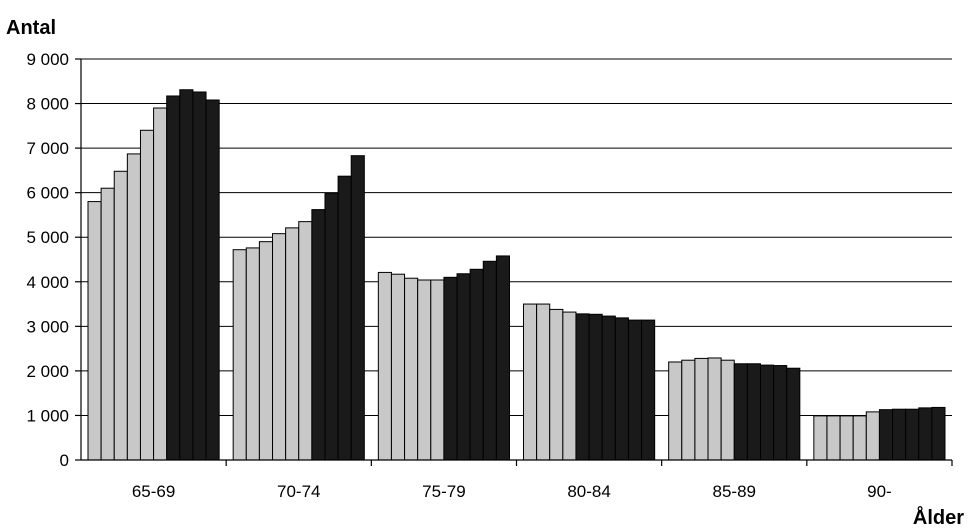 Image resolution: width=969 pixels, height=530 pixels. I want to click on y-tick-label: 6 000, so click(47, 193).